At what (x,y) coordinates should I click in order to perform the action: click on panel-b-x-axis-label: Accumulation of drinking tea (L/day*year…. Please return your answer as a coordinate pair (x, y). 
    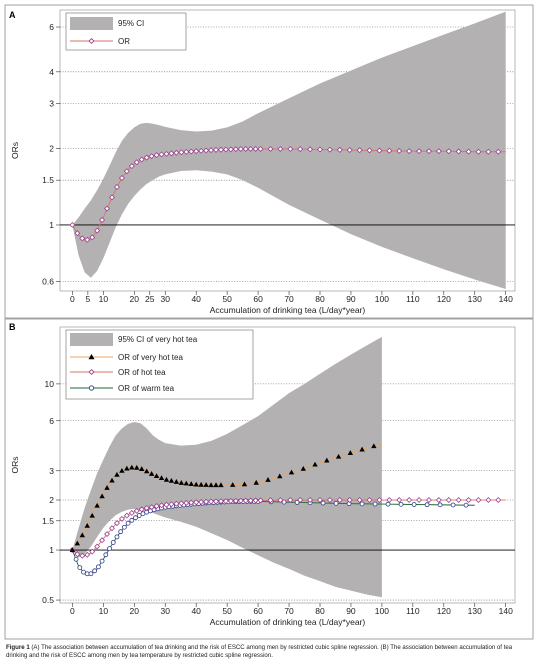
    Looking at the image, I should click on (288, 622).